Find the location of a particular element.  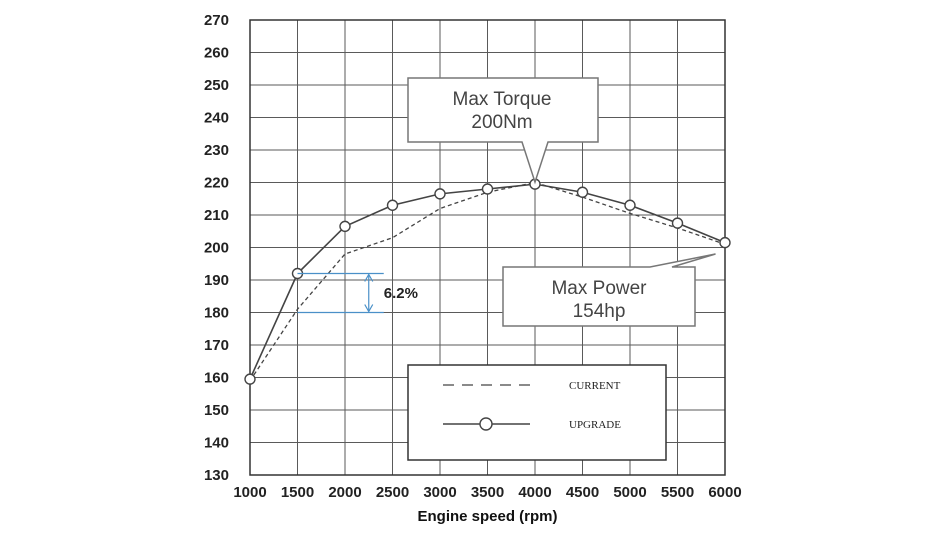

legend: CURRENT UPGRADE is located at coordinates (537, 412).